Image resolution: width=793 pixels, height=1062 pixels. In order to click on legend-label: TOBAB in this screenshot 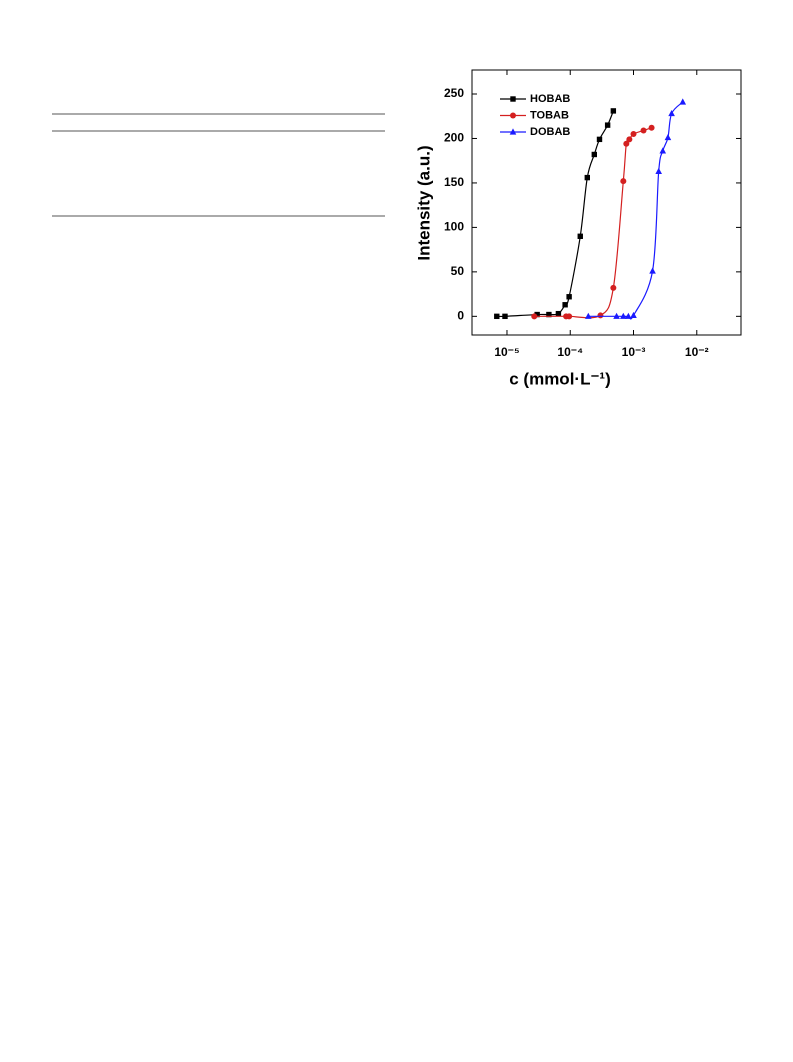, I will do `click(549, 115)`.